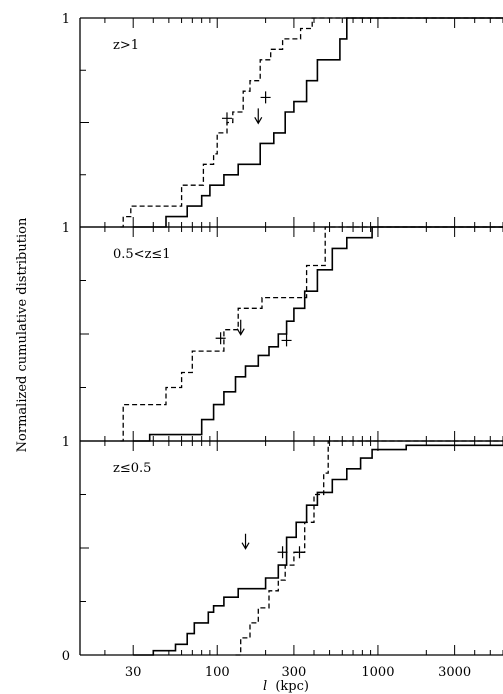 The width and height of the screenshot is (503, 694). What do you see at coordinates (66, 338) in the screenshot?
I see `y-tick-labels: 1 1 1 0` at bounding box center [66, 338].